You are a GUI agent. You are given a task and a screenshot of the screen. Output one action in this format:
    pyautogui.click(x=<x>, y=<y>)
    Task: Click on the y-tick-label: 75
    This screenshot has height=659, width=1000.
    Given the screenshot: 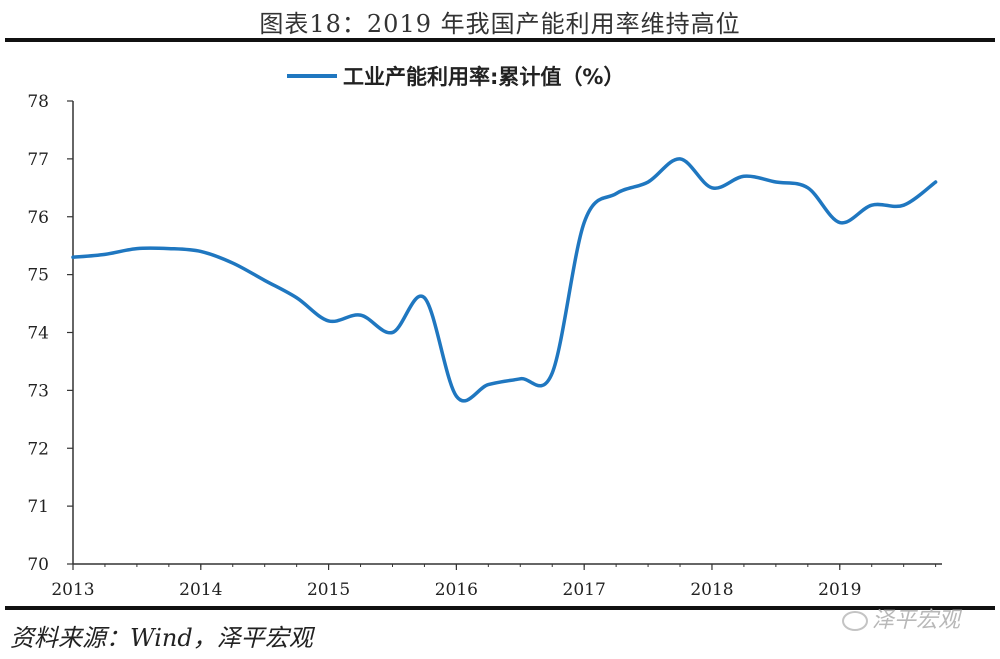 What is the action you would take?
    pyautogui.click(x=38, y=276)
    